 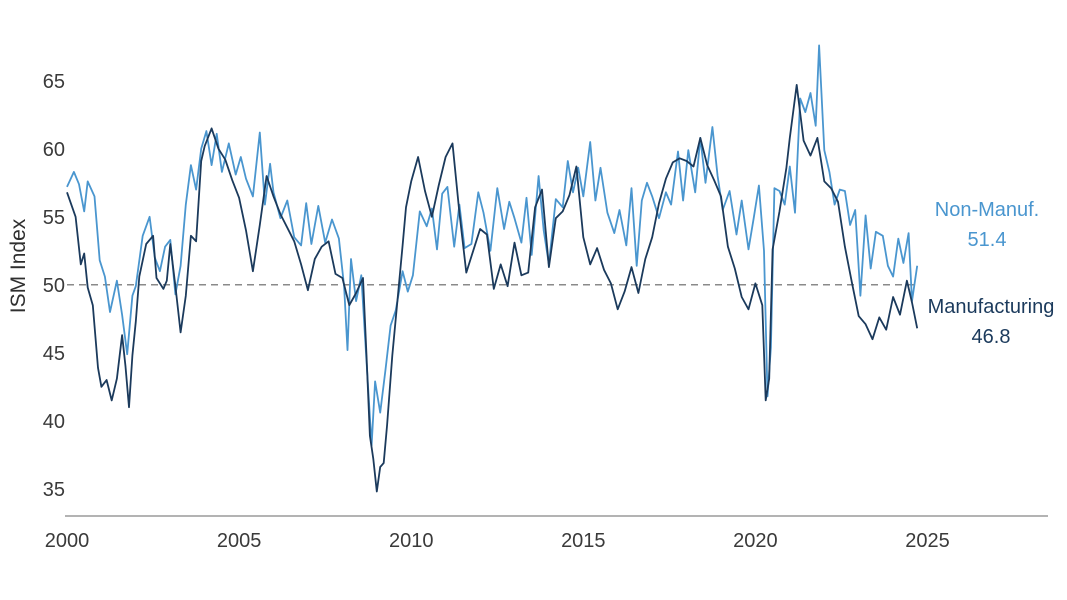 What do you see at coordinates (18, 265) in the screenshot?
I see `y-axis-label: ISM Index` at bounding box center [18, 265].